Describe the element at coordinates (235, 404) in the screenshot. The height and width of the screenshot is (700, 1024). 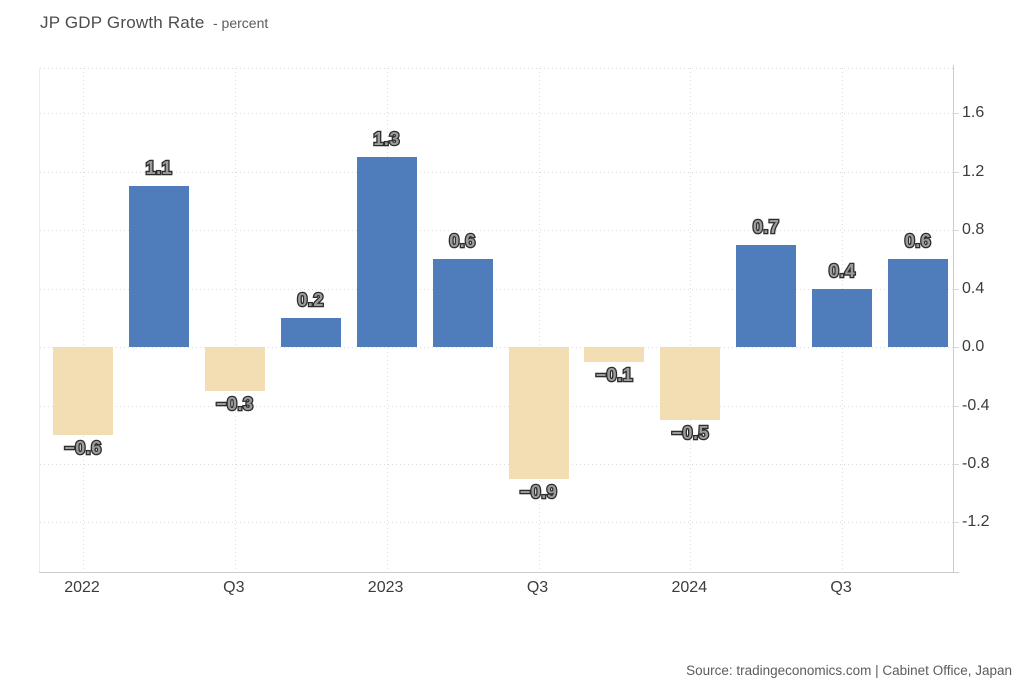
I see `bar-value-label: −0.3` at that location.